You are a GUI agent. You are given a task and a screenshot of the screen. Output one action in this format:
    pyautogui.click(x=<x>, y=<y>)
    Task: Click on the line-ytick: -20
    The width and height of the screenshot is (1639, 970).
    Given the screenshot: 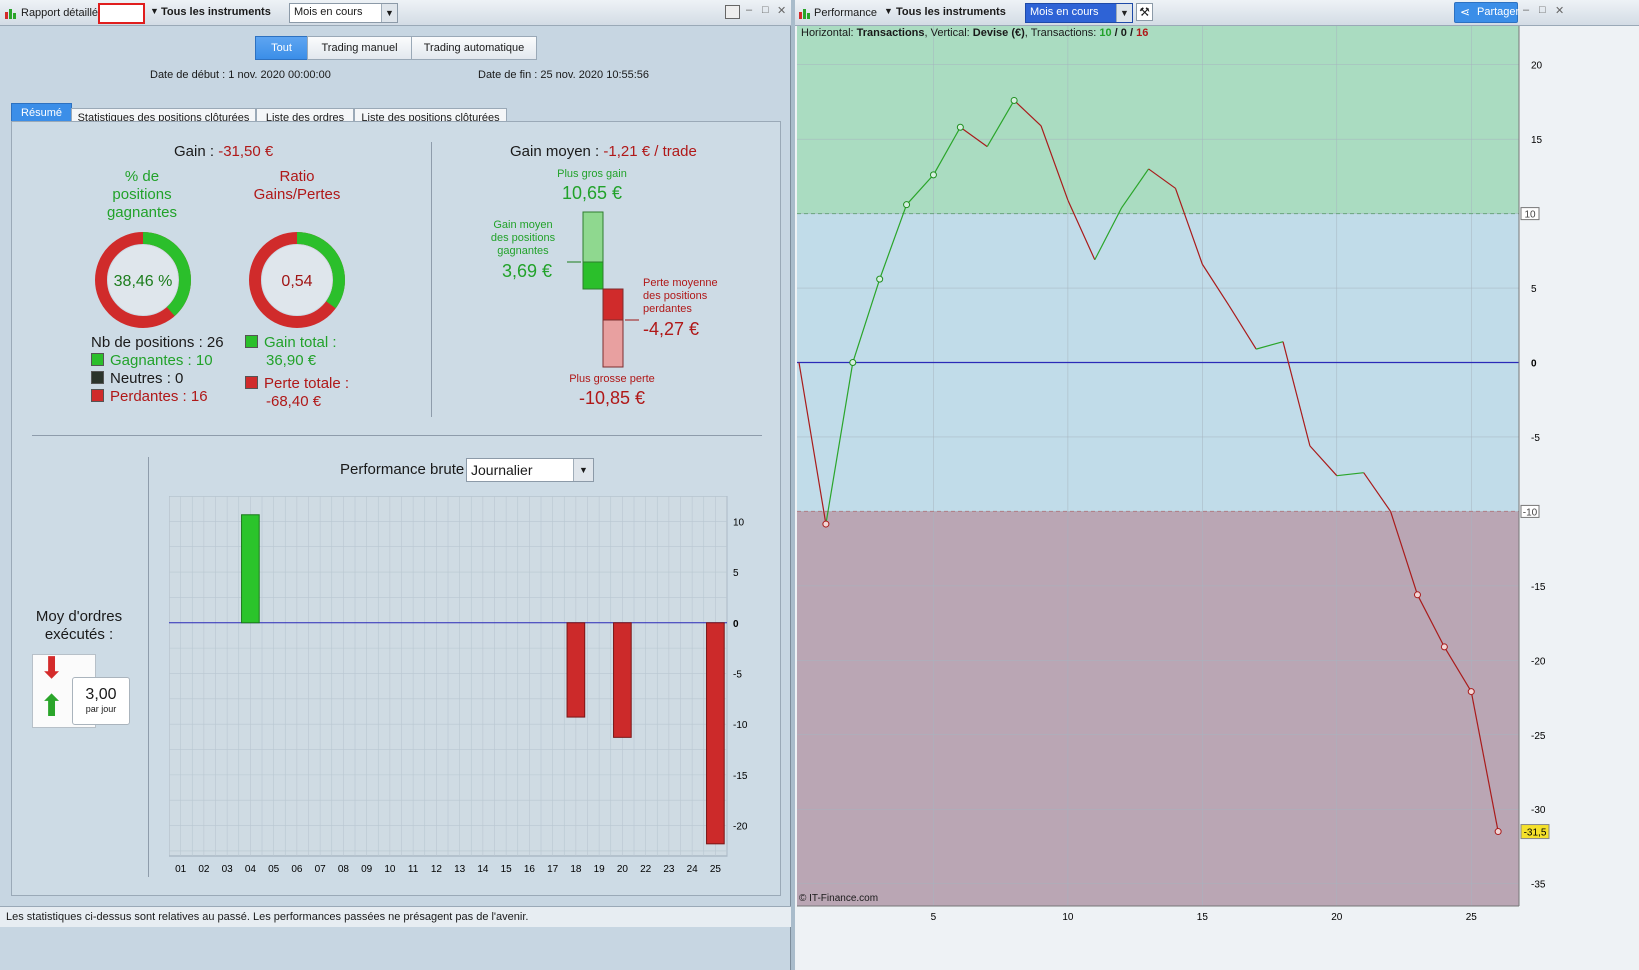 What is the action you would take?
    pyautogui.click(x=1538, y=661)
    